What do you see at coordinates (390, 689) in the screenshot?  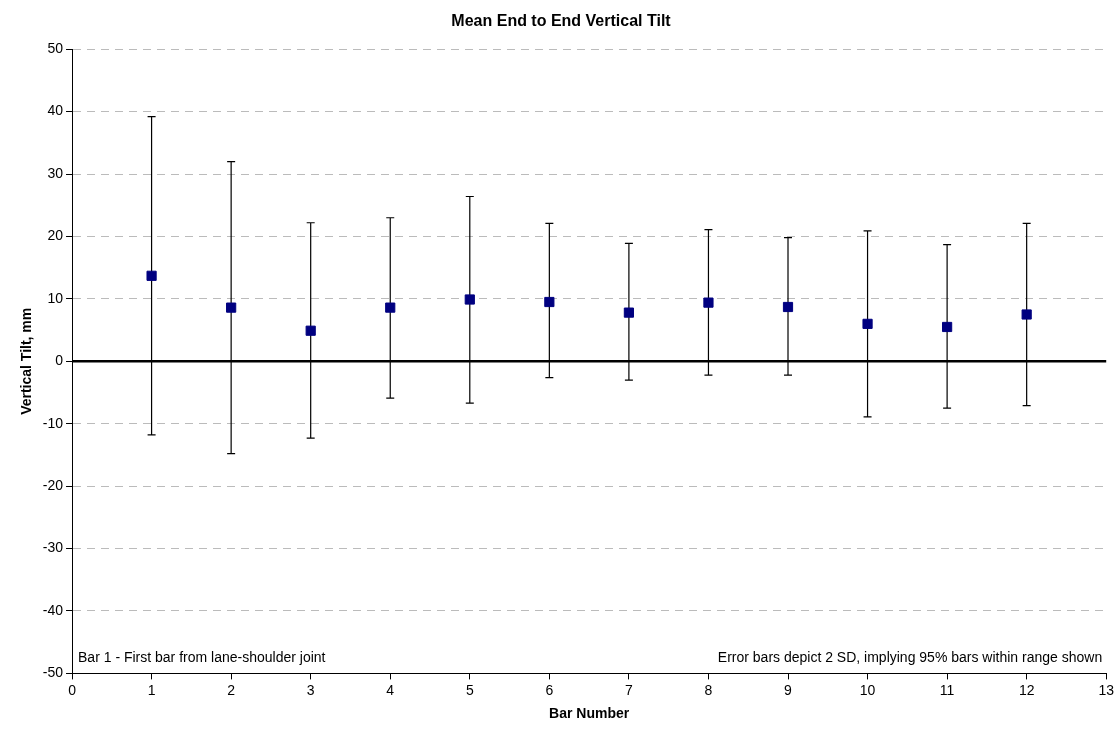 I see `x-tick-label: 4` at bounding box center [390, 689].